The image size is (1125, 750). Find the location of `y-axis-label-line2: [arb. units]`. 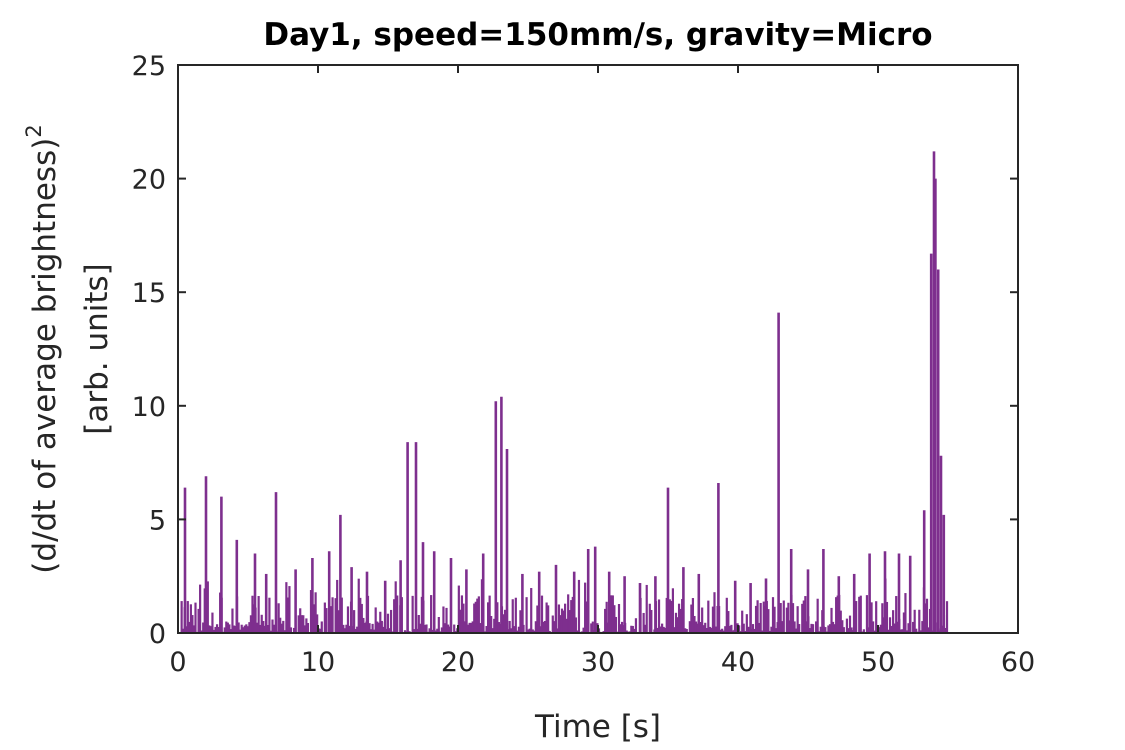

y-axis-label-line2: [arb. units] is located at coordinates (97, 349).